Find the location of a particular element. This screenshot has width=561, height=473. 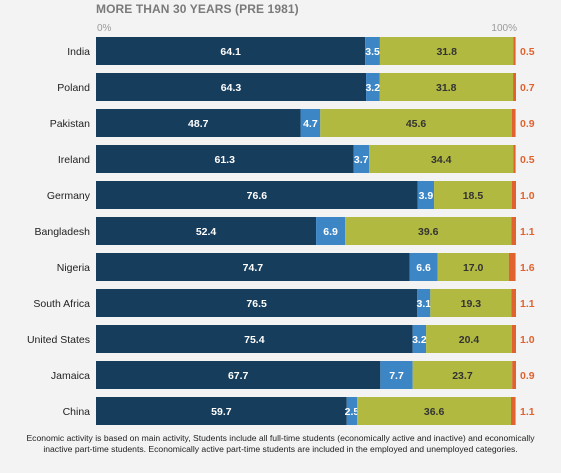

data-label-india-3: 31.8 is located at coordinates (446, 52).